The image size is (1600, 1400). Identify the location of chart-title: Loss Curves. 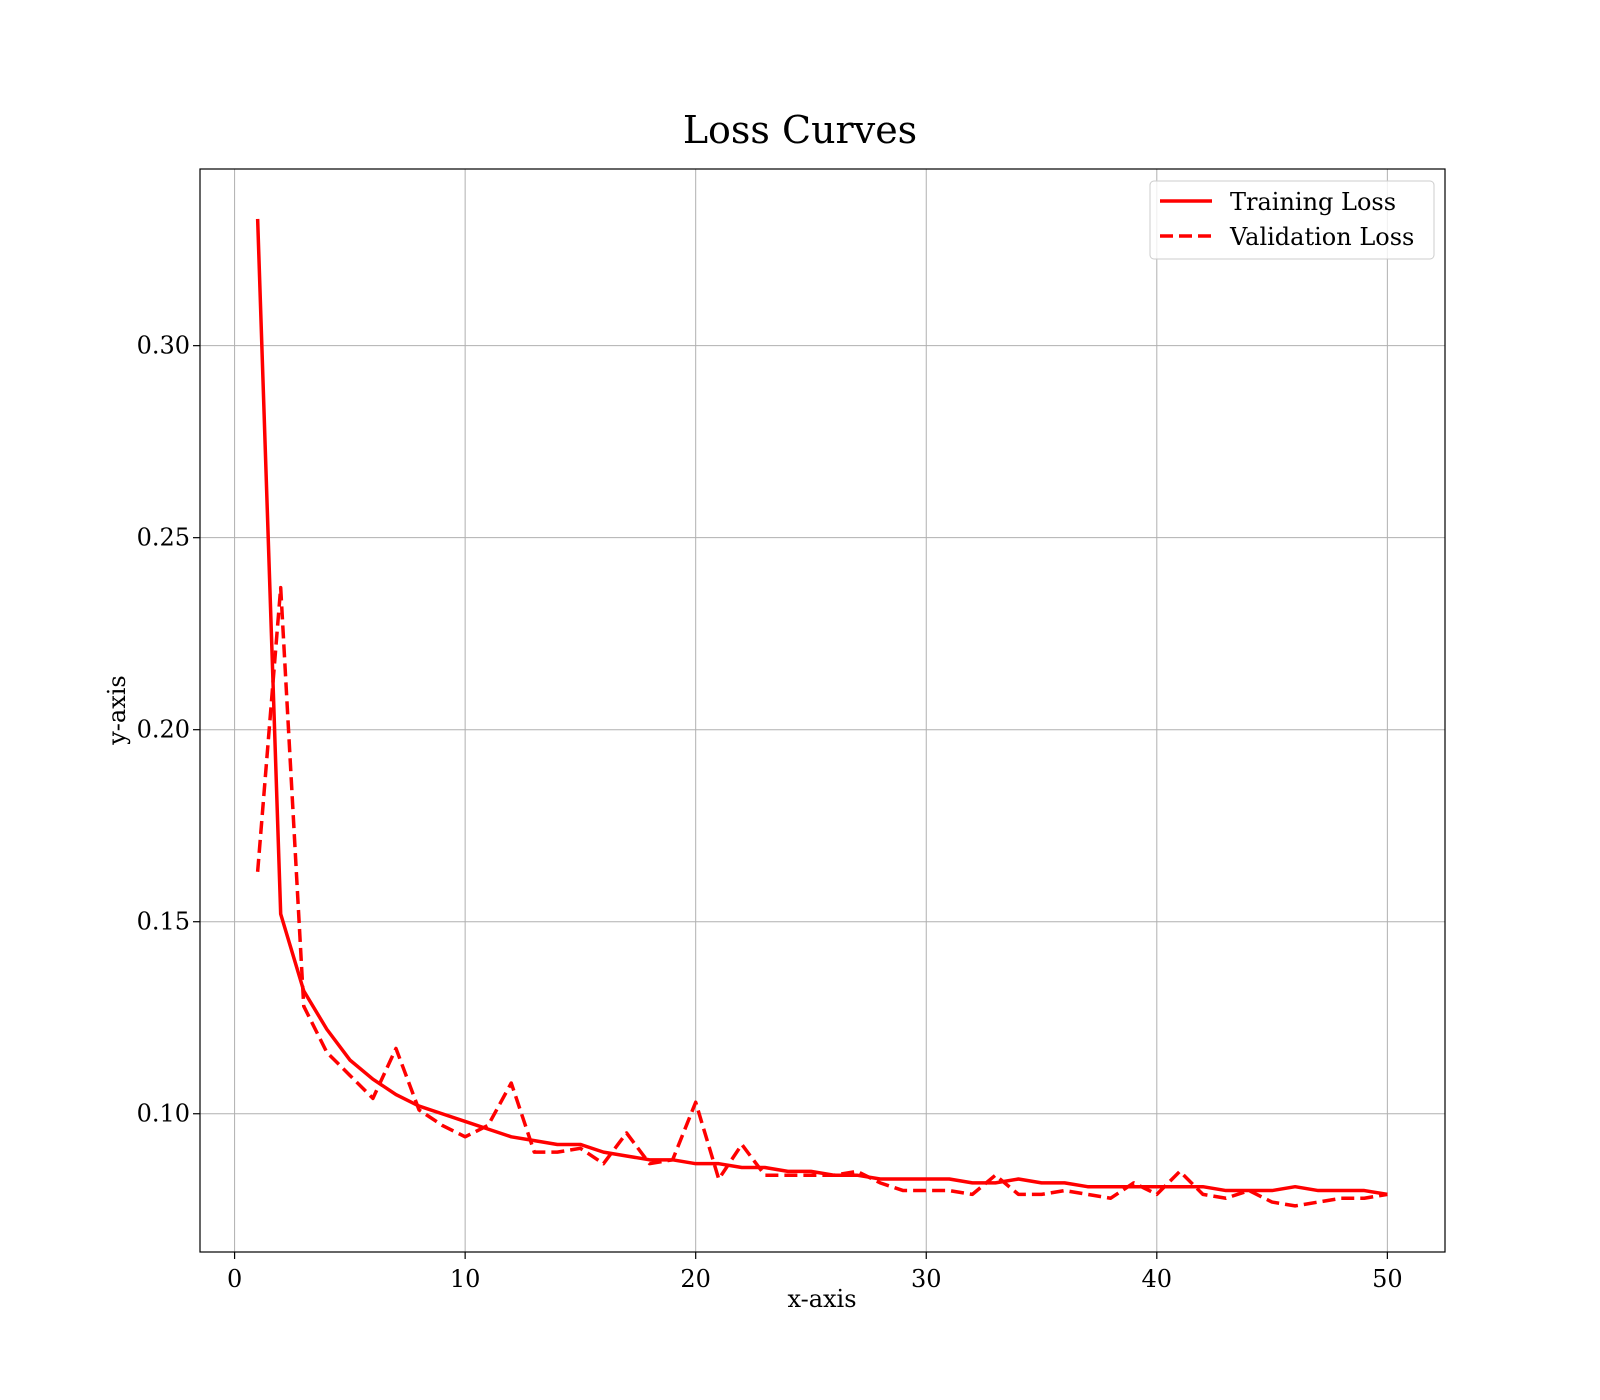
(800, 130).